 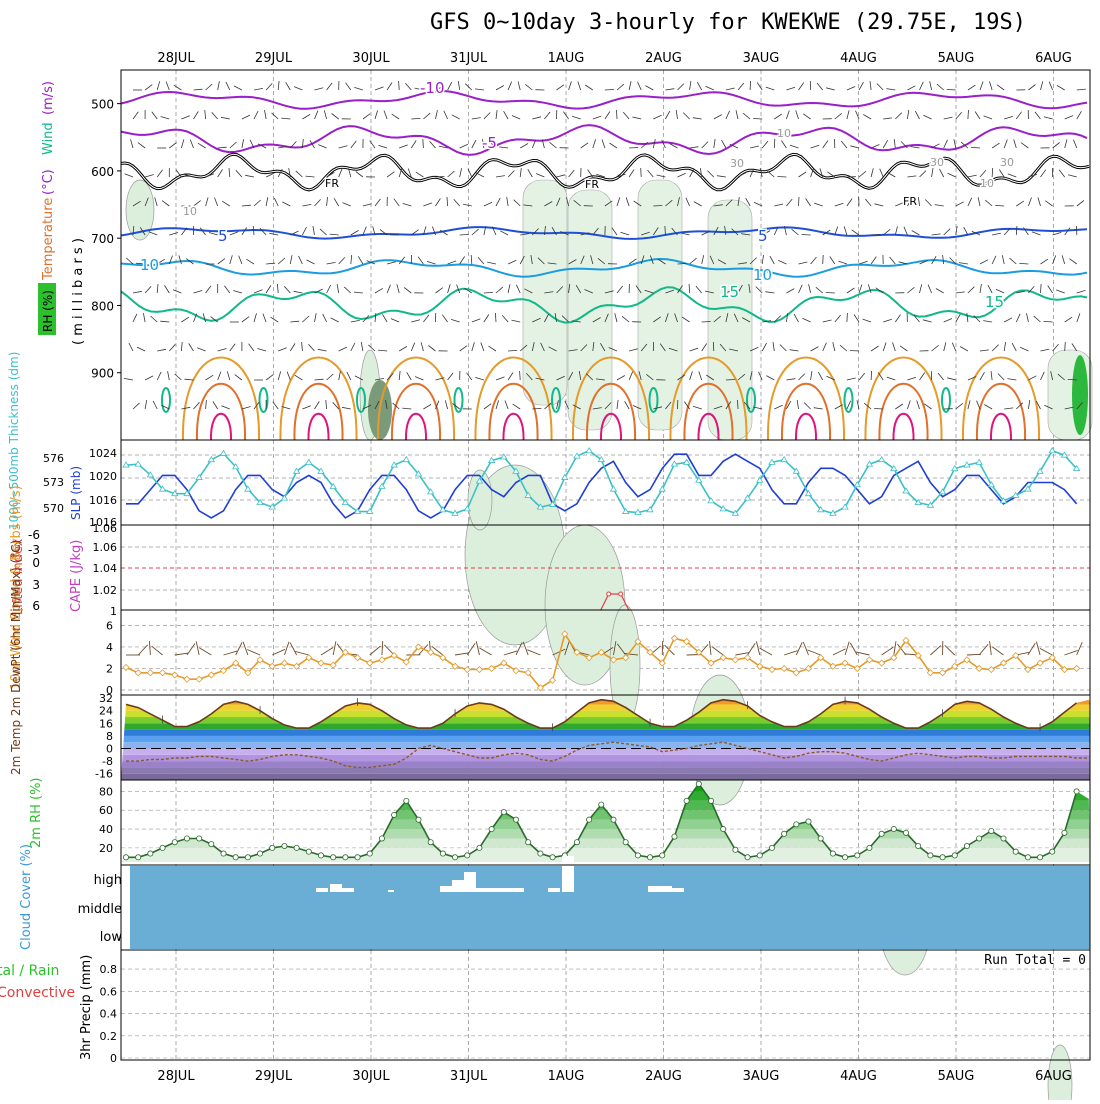 I want to click on rh-color-band, so click(x=605, y=833).